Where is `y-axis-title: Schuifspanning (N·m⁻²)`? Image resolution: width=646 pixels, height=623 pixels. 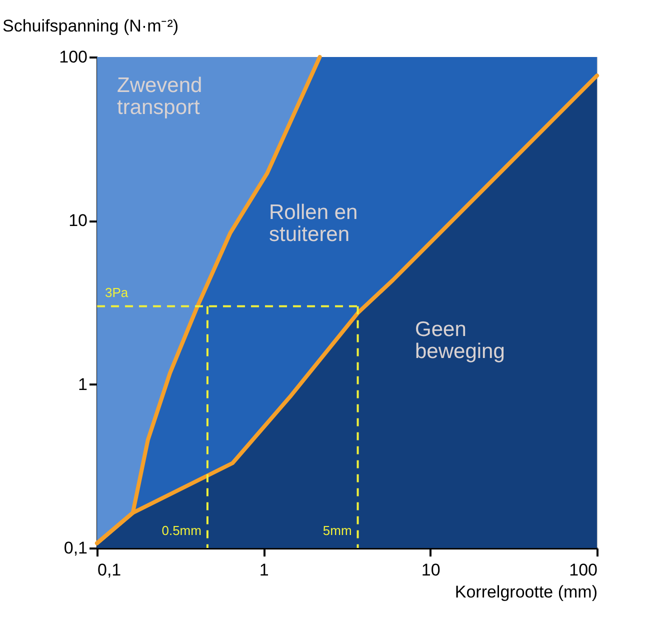
y-axis-title: Schuifspanning (N·m⁻²) is located at coordinates (90, 26).